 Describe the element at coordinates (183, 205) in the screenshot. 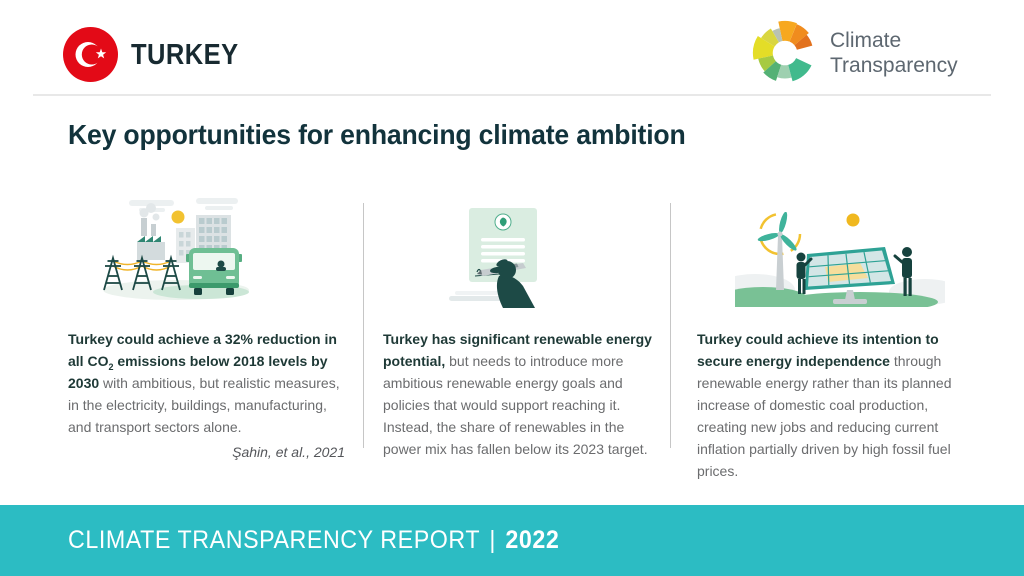

I see `clouds` at that location.